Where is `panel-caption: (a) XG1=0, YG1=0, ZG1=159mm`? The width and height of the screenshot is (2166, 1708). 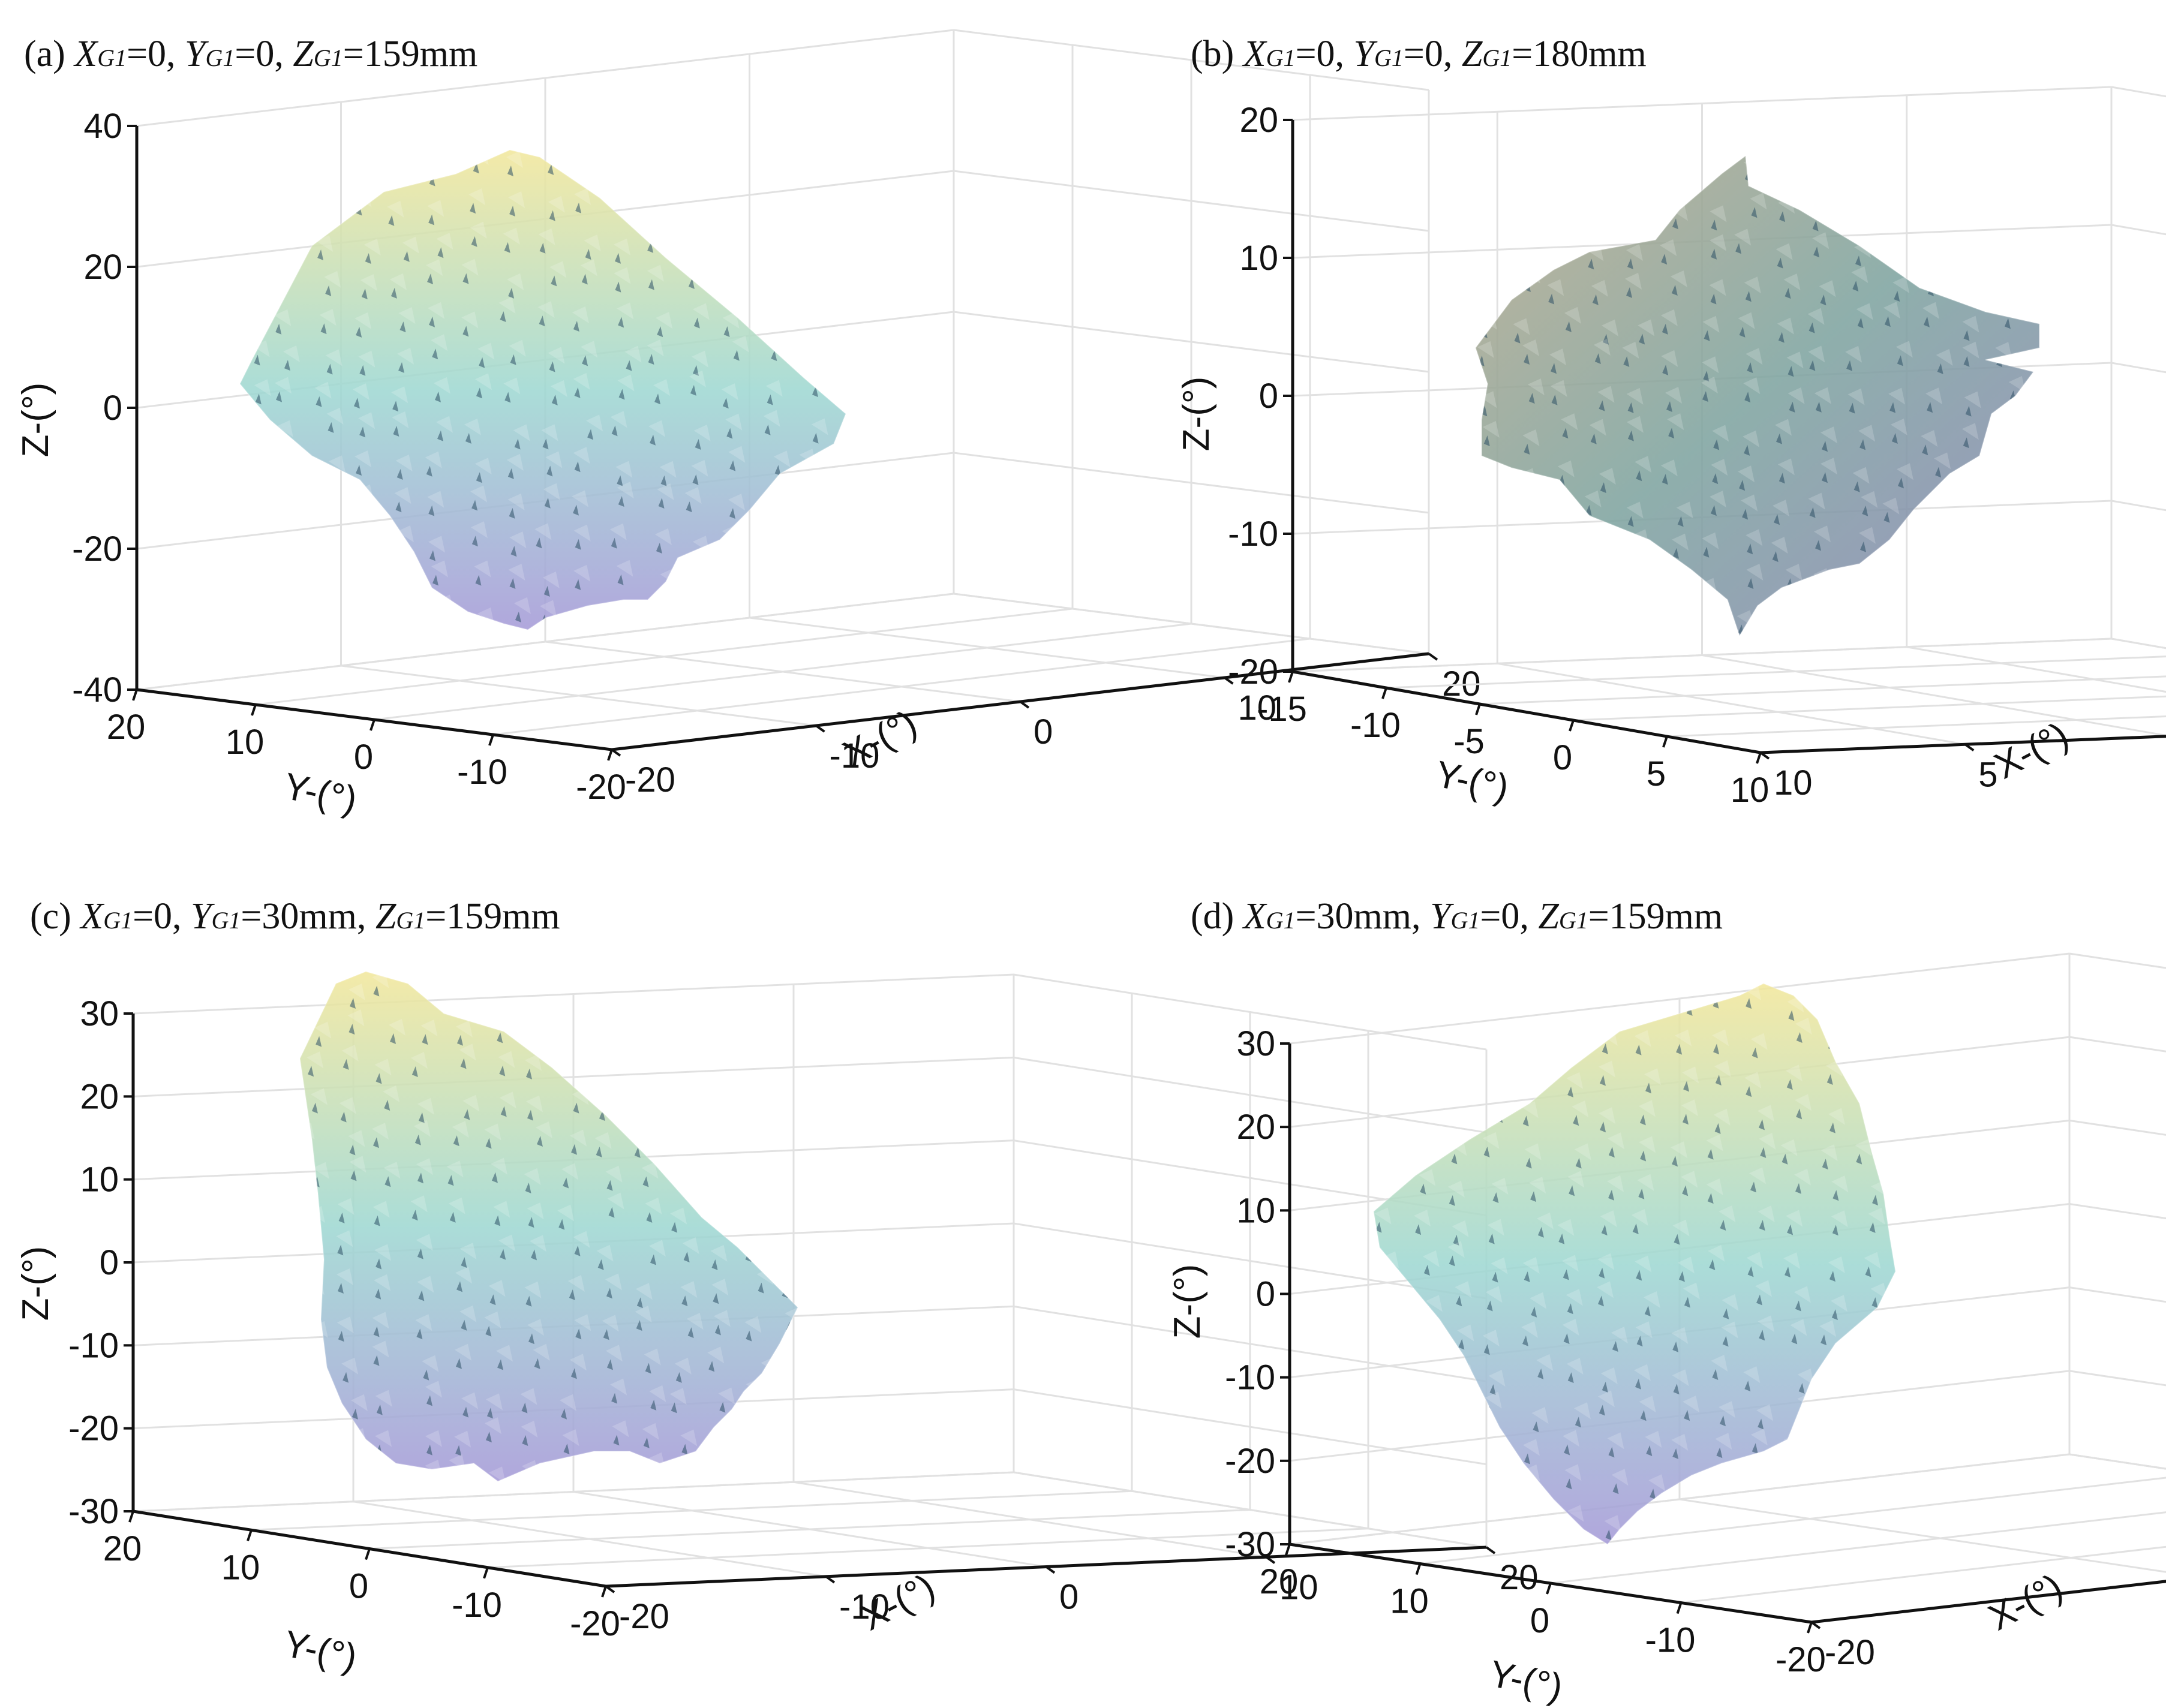 panel-caption: (a) XG1=0, YG1=0, ZG1=159mm is located at coordinates (250, 54).